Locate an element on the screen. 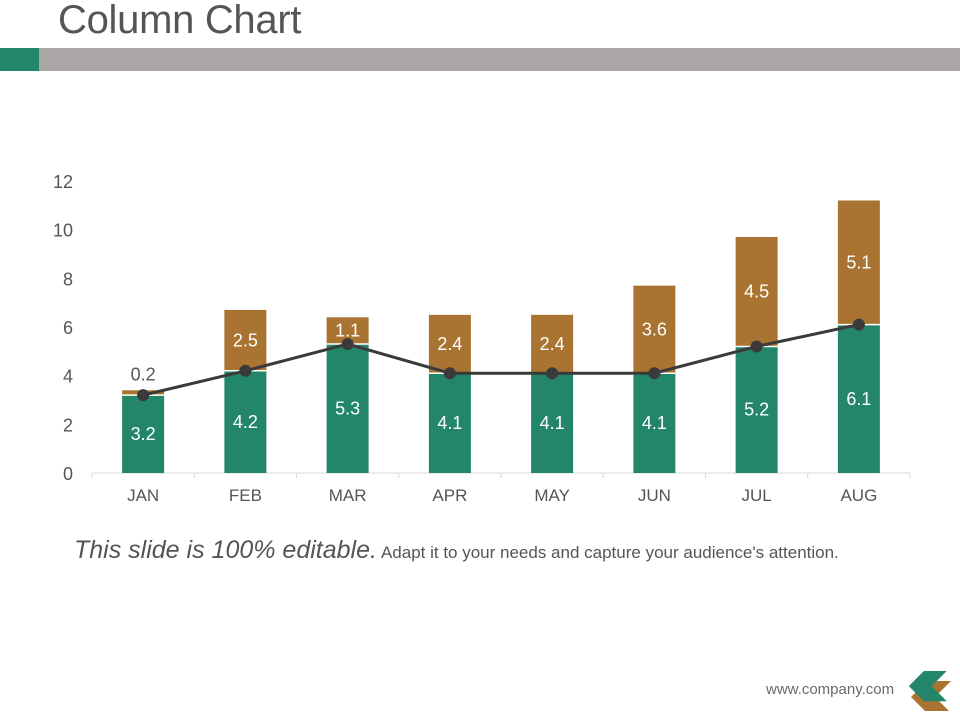  y-tick-label: 6 is located at coordinates (68, 328).